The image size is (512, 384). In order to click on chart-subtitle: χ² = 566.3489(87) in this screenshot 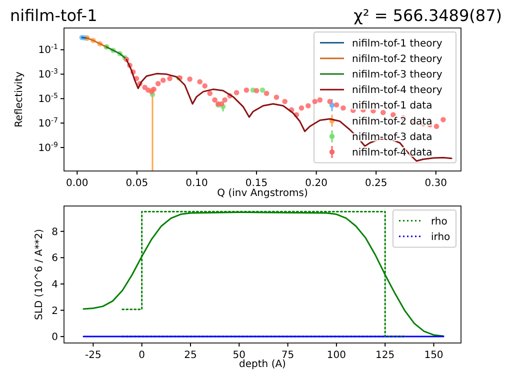, I will do `click(428, 15)`.